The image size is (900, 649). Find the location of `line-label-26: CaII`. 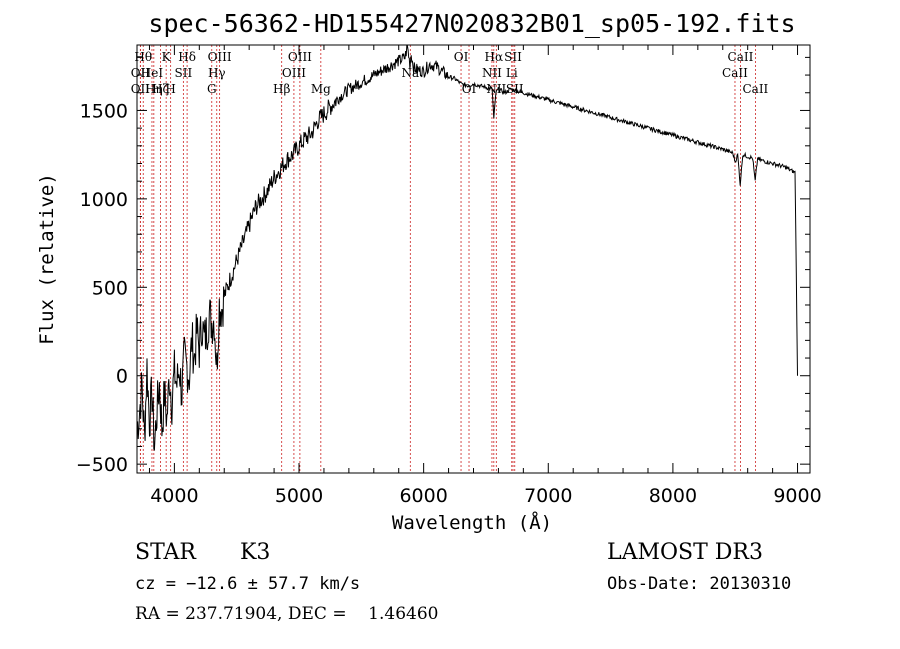

line-label-26: CaII is located at coordinates (735, 73).